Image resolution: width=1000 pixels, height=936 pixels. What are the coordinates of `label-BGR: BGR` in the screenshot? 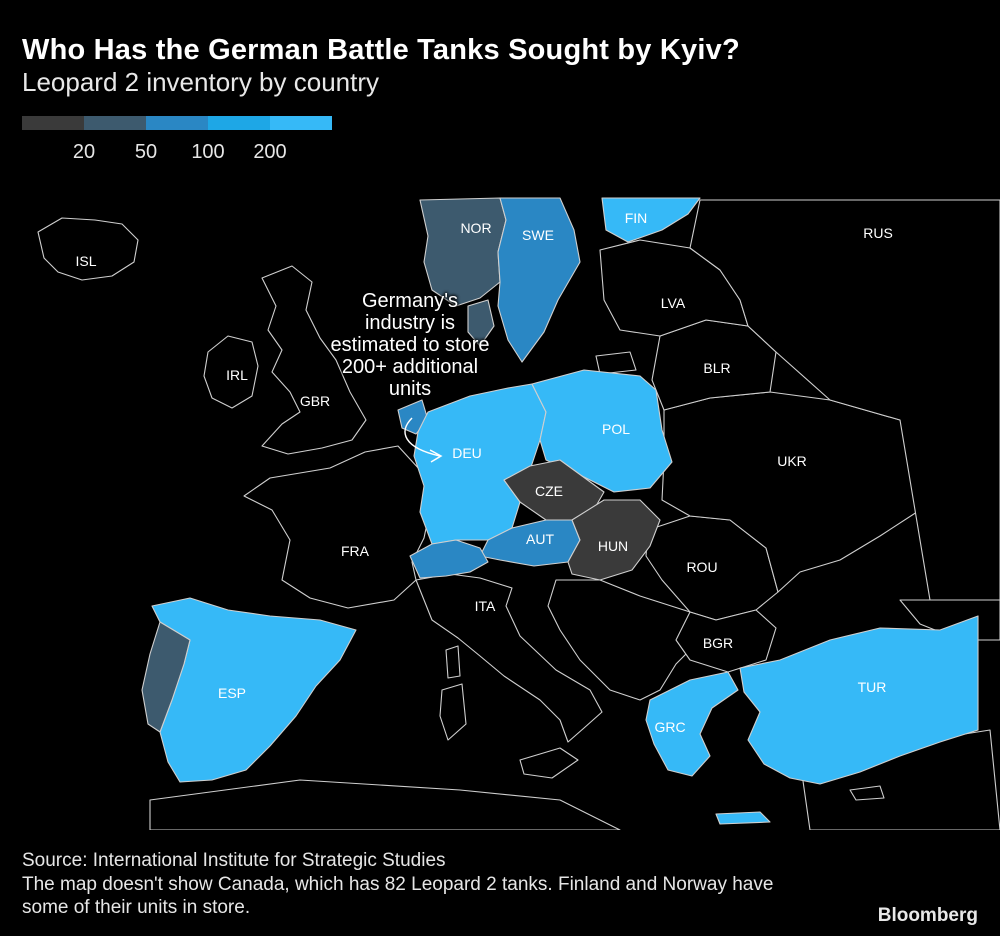 It's located at (718, 643).